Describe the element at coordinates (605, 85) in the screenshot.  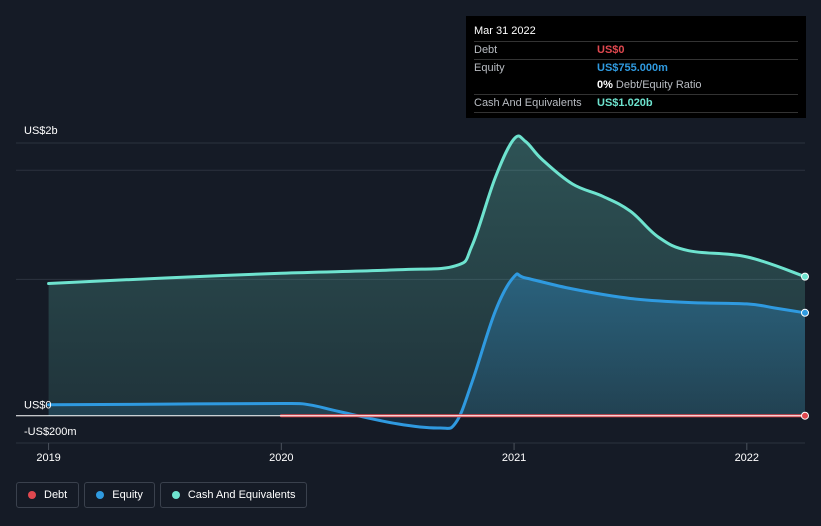
I see `tooltip-ratio-value: 0%` at that location.